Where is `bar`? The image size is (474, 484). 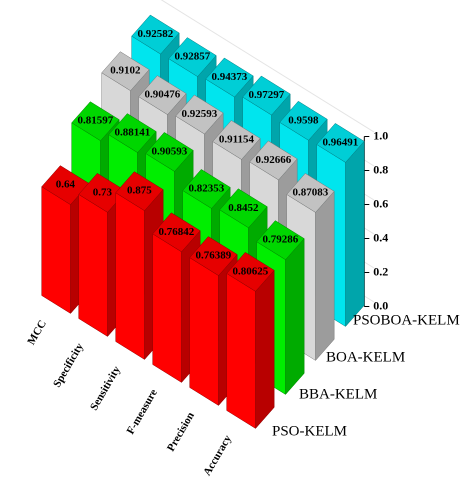 bar is located at coordinates (250, 341).